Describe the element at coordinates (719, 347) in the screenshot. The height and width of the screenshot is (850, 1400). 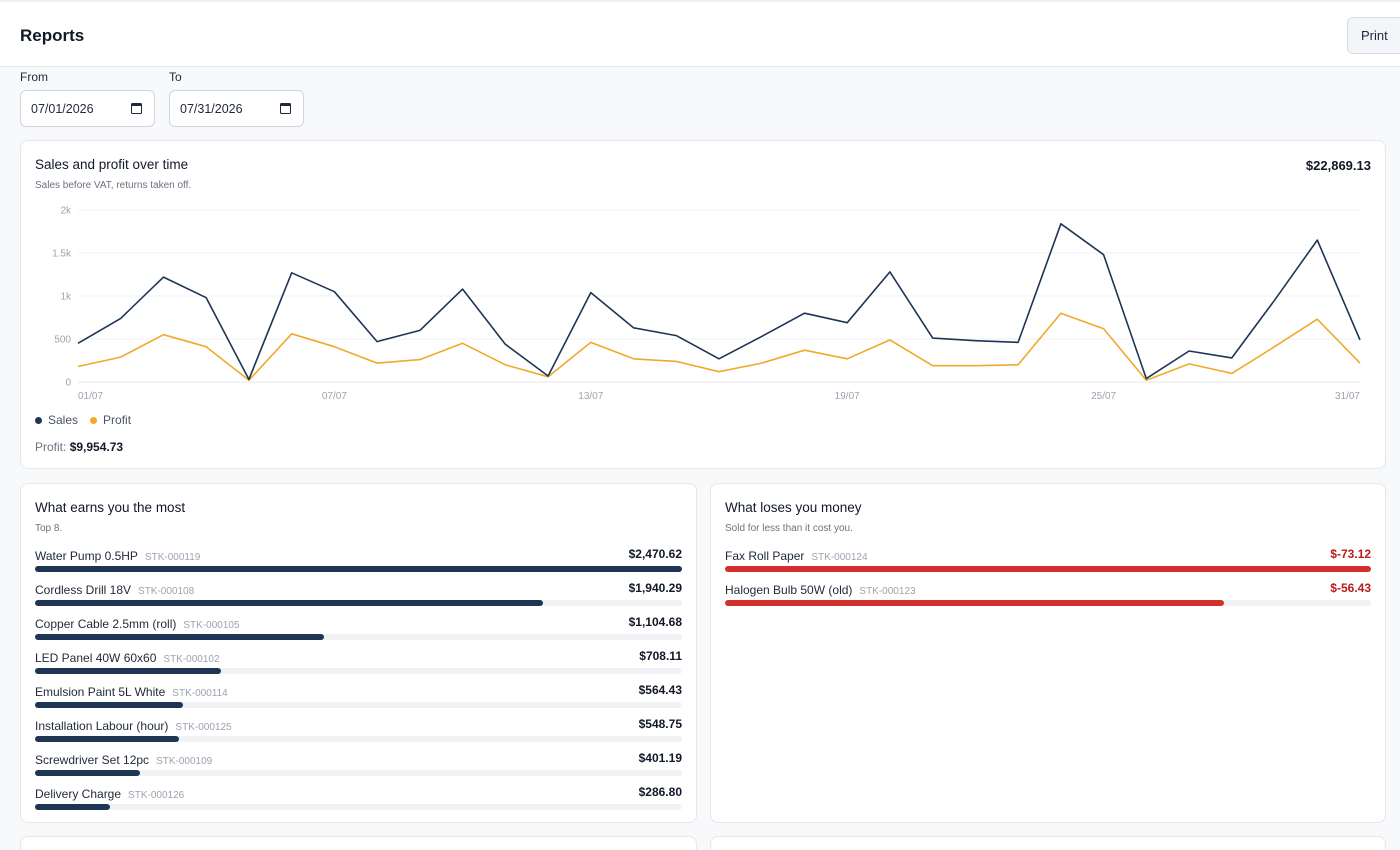
I see `series-line-profit` at that location.